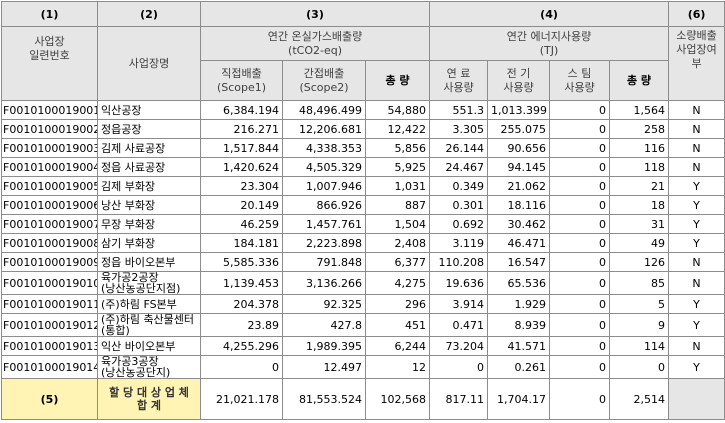  What do you see at coordinates (519, 129) in the screenshot?
I see `electric-use-cell: 255.075` at bounding box center [519, 129].